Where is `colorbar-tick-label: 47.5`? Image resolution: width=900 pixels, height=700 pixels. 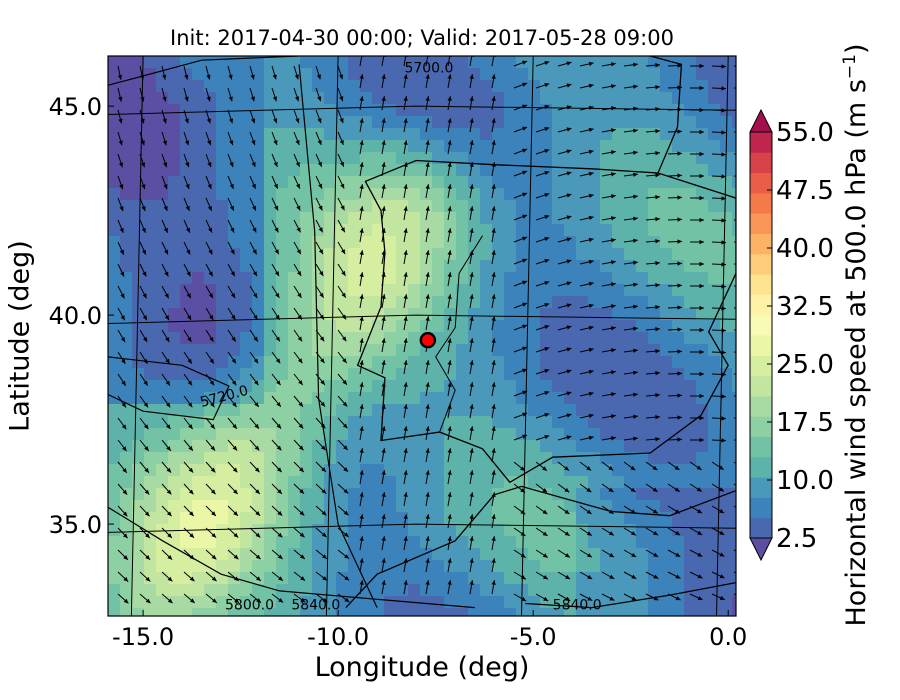
colorbar-tick-label: 47.5 is located at coordinates (805, 191).